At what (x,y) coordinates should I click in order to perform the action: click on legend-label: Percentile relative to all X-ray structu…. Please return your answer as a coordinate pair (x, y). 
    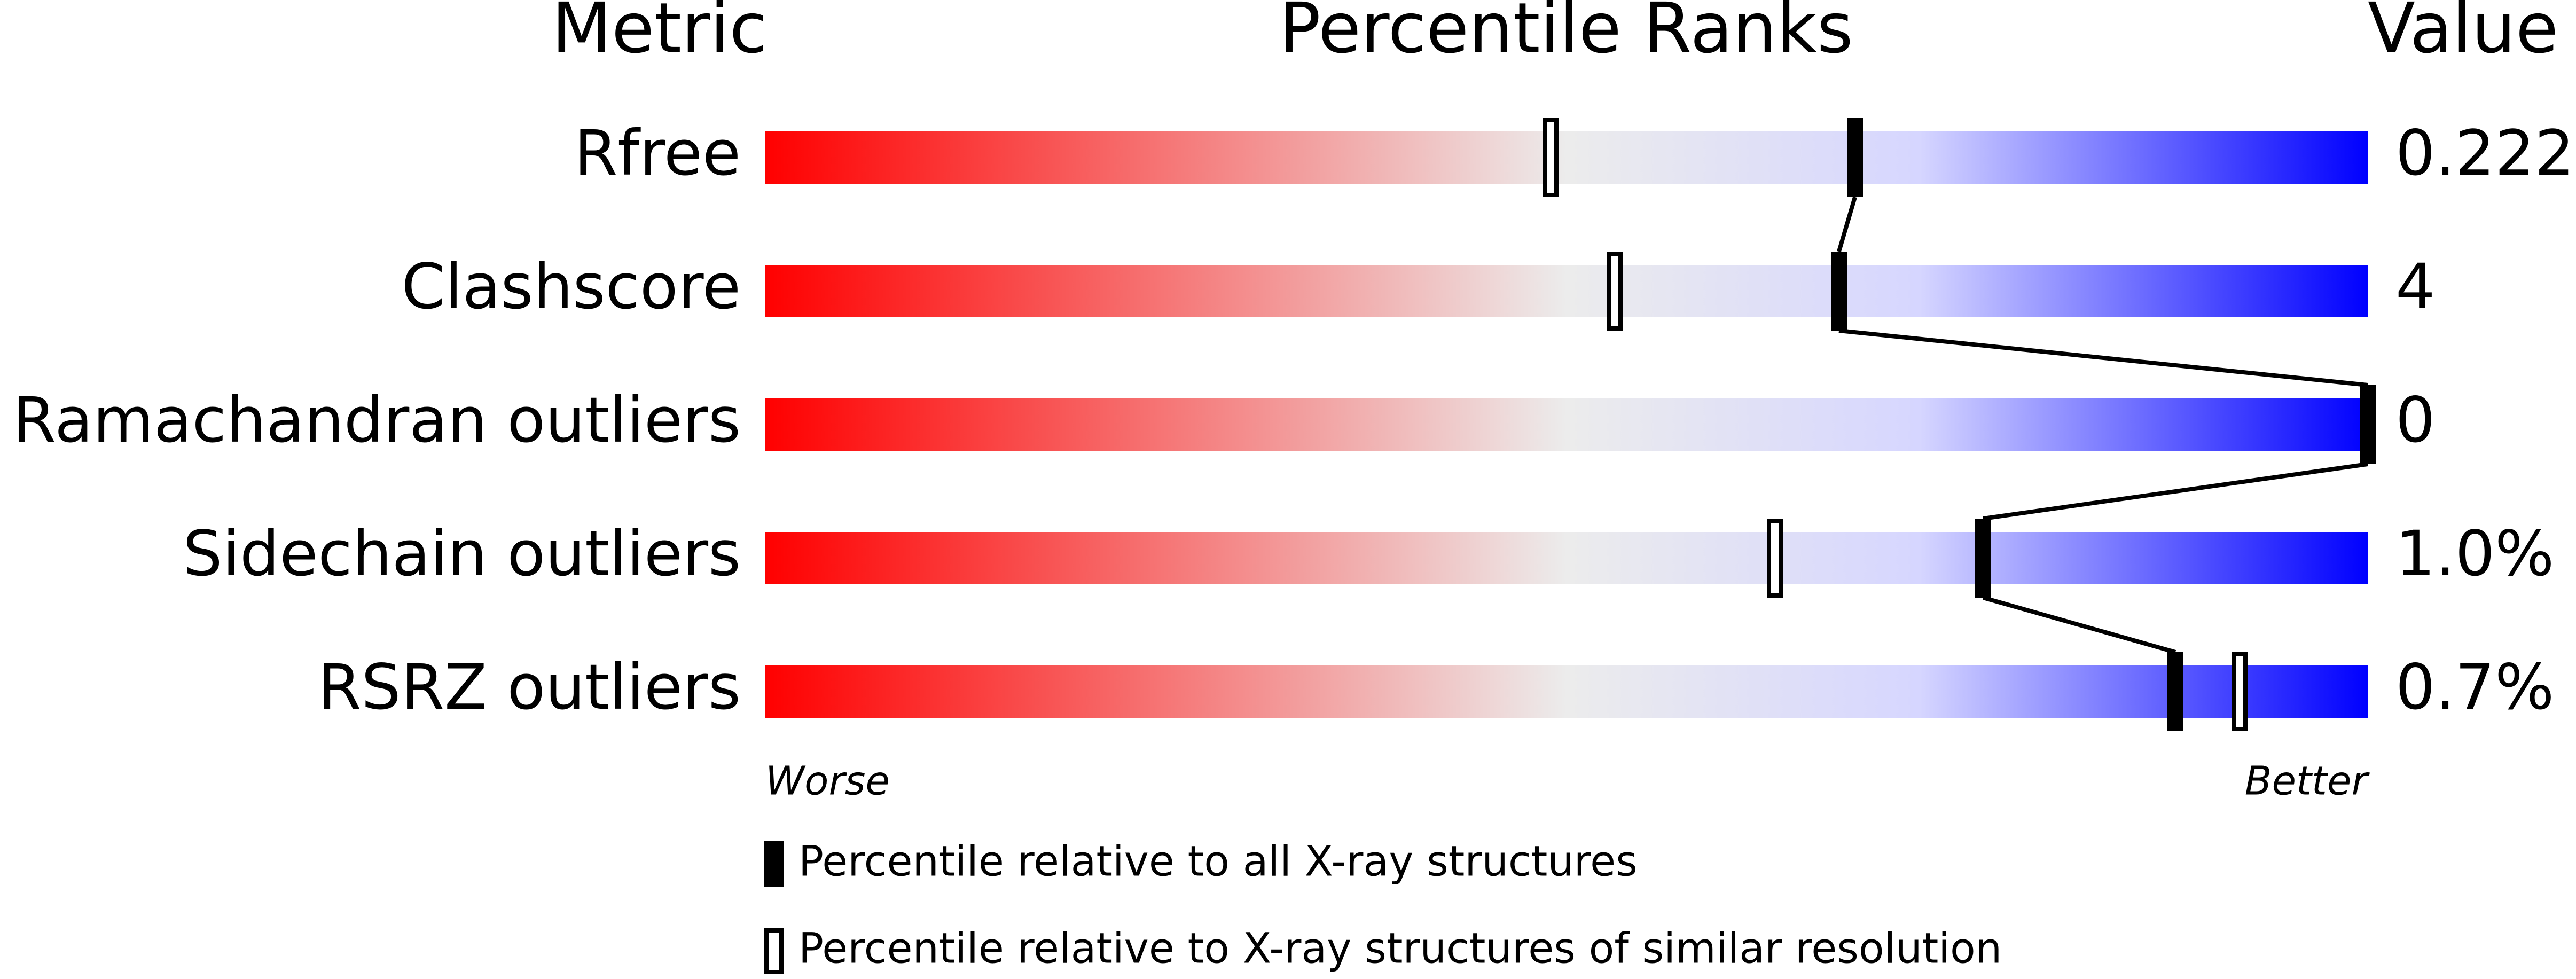
    Looking at the image, I should click on (1218, 861).